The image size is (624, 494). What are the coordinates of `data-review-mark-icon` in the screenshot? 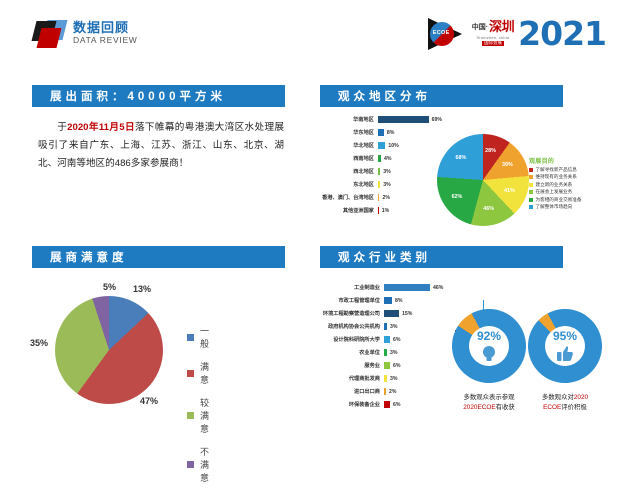 It's located at (49, 33).